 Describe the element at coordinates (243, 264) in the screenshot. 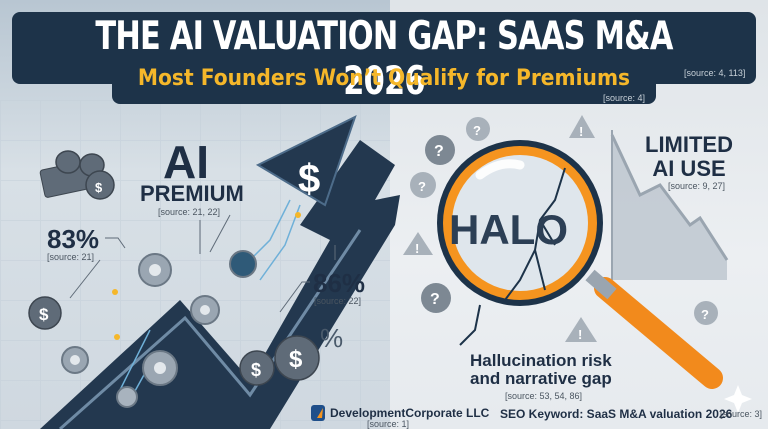

I see `gear-icon` at that location.